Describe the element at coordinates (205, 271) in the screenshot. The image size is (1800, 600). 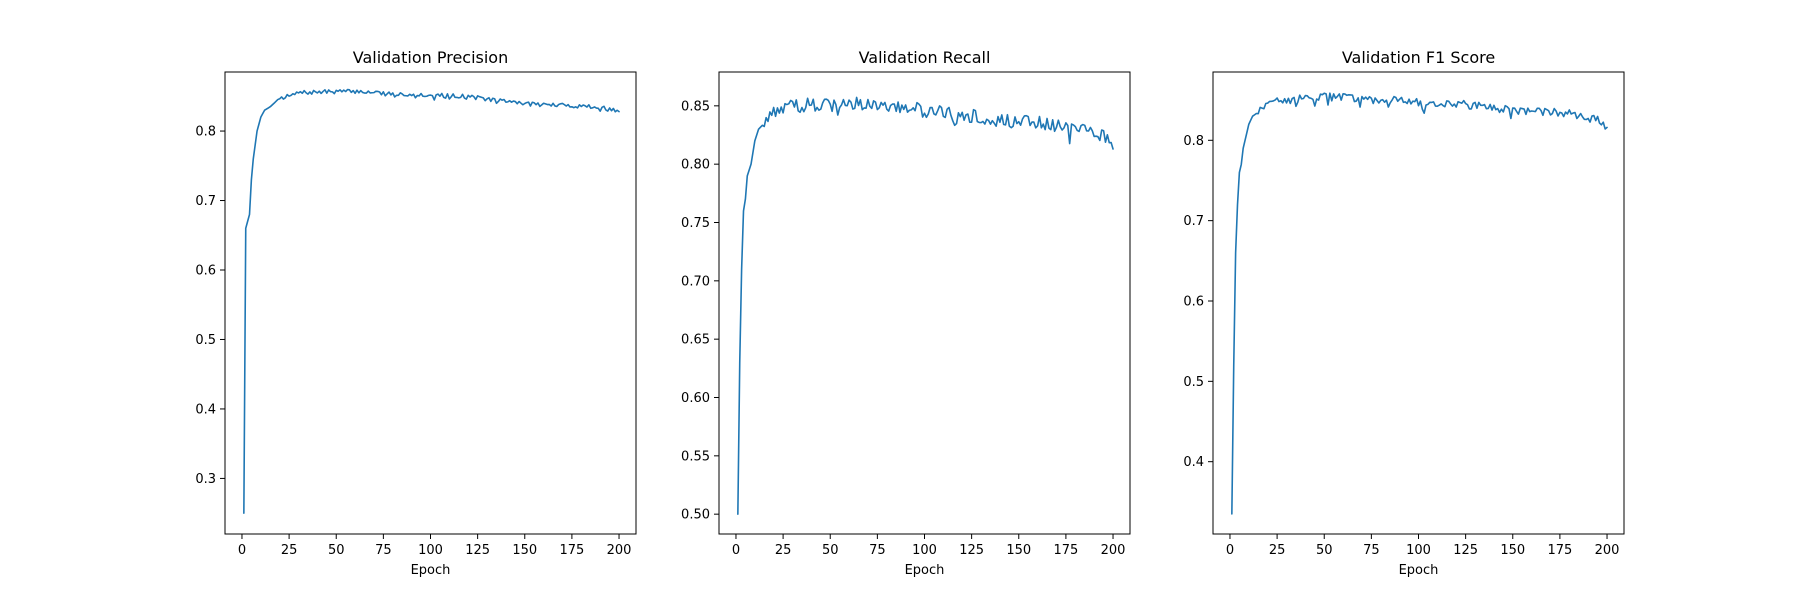
I see `y-tick-label-precision-3: 0.6` at that location.